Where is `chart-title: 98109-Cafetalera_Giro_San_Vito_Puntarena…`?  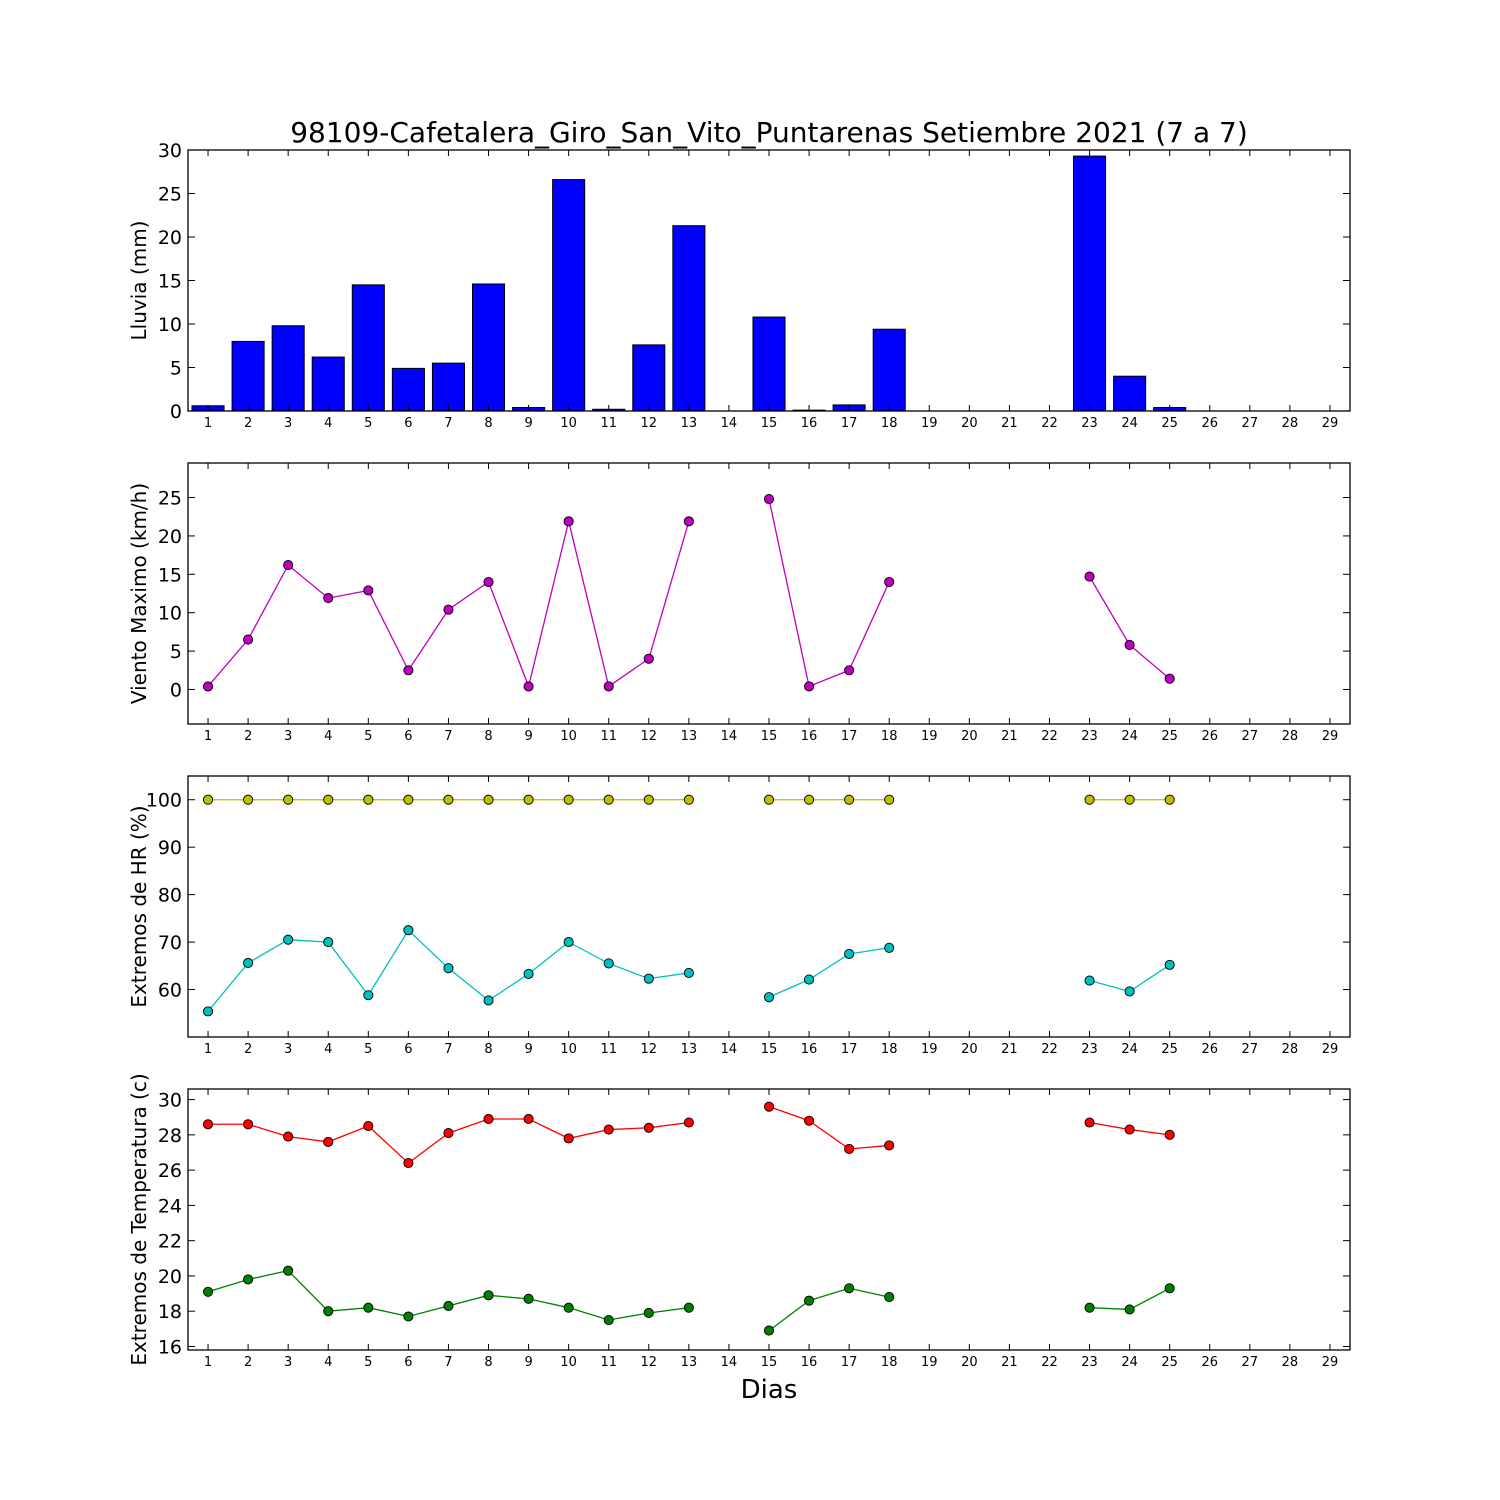
chart-title: 98109-Cafetalera_Giro_San_Vito_Puntarena… is located at coordinates (769, 132).